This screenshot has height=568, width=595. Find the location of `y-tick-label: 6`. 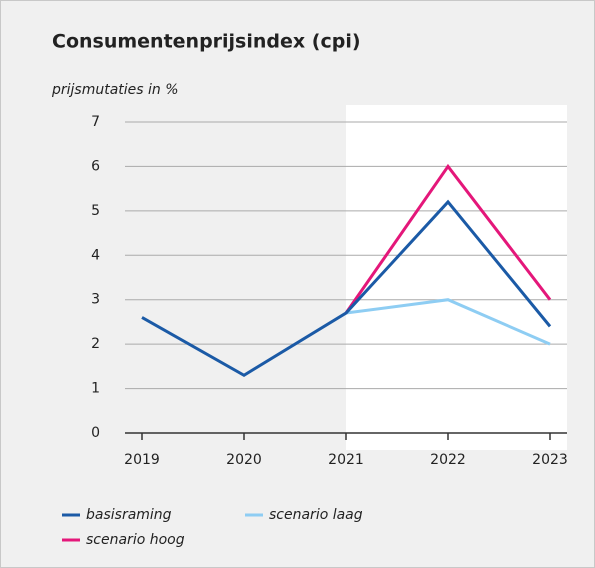

y-tick-label: 6 is located at coordinates (95, 166).